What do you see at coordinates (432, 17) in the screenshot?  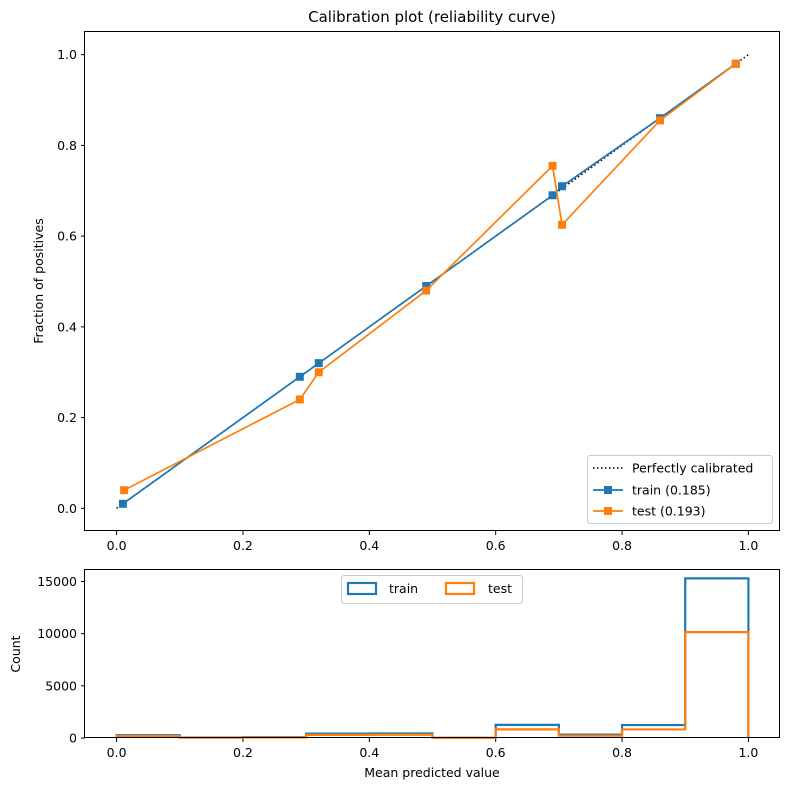 I see `chart-title: Calibration plot (reliability curve)` at bounding box center [432, 17].